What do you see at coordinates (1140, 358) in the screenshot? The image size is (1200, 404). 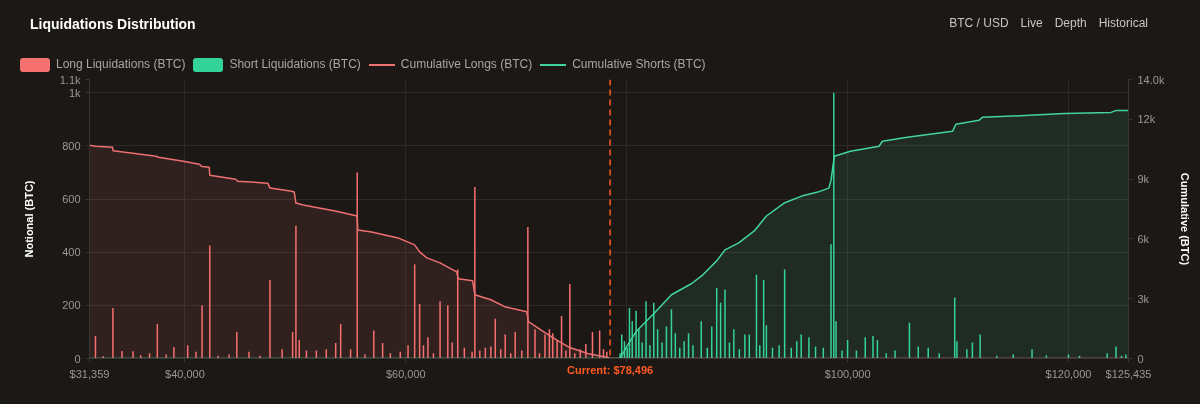 I see `y2-tick-label: 0` at bounding box center [1140, 358].